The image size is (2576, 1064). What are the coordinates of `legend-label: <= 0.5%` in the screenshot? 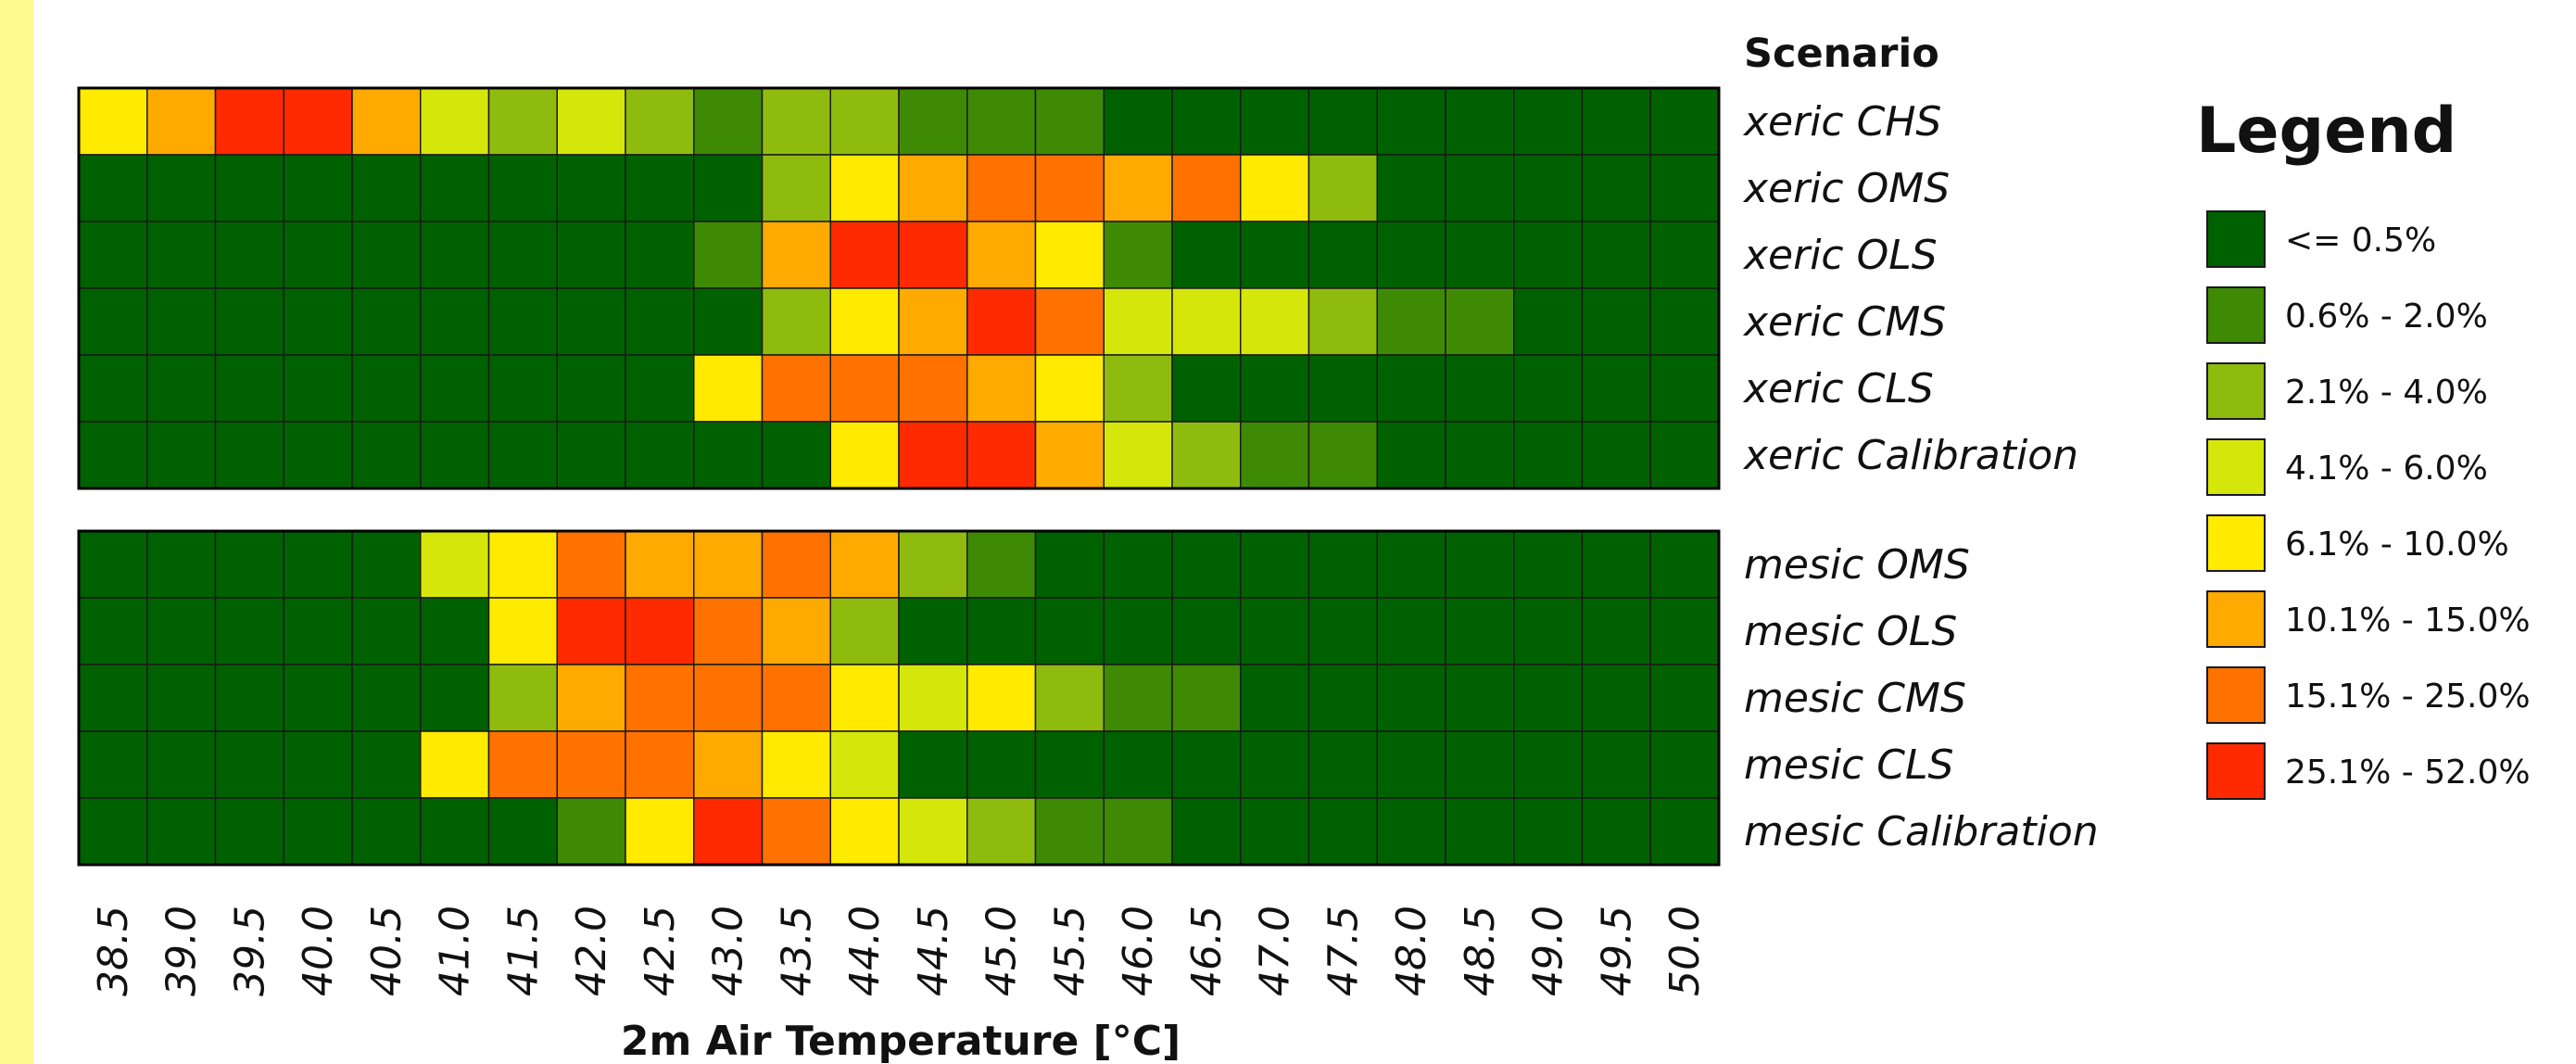 It's located at (2360, 241).